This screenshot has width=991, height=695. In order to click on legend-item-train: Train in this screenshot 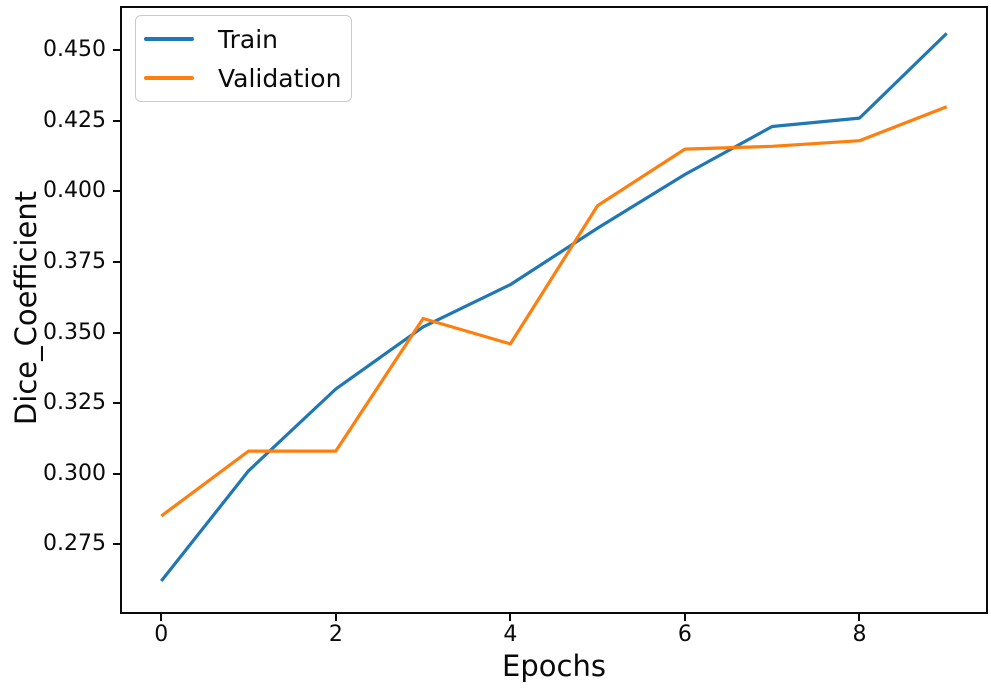, I will do `click(247, 39)`.